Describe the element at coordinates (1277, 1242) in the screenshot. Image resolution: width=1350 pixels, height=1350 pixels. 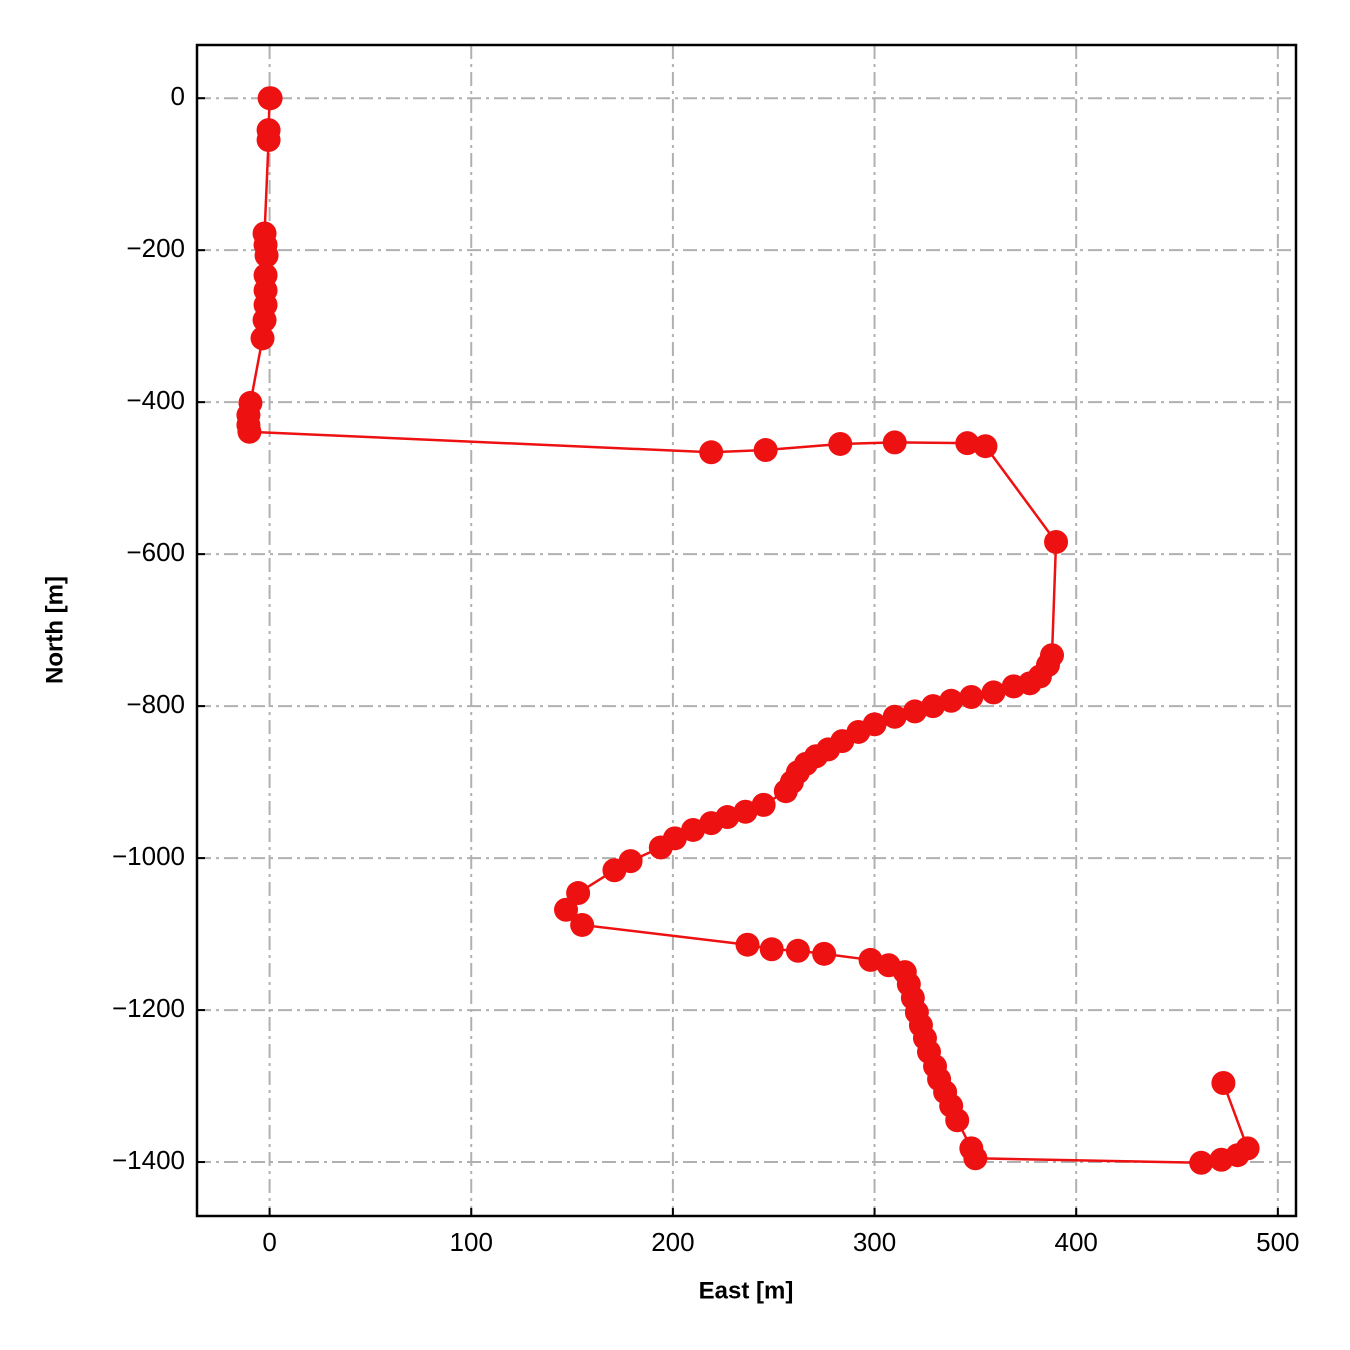
I see `x-tick-label: 500` at that location.